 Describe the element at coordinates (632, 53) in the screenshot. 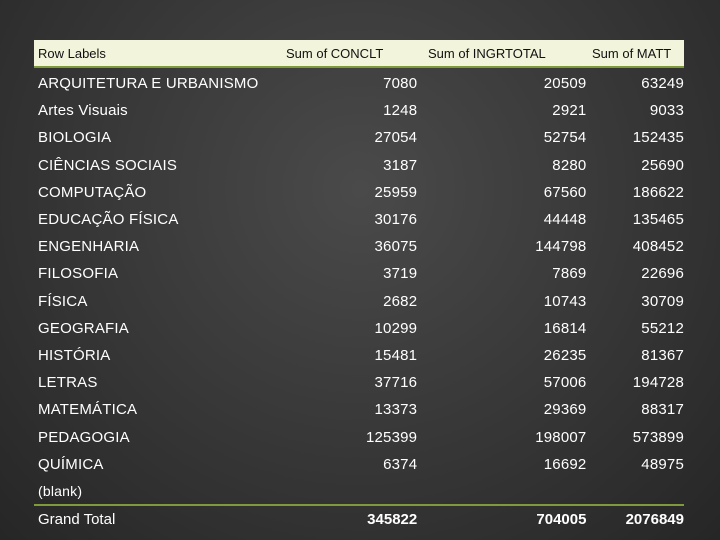

I see `header-sum-matt: Sum of MATT` at that location.